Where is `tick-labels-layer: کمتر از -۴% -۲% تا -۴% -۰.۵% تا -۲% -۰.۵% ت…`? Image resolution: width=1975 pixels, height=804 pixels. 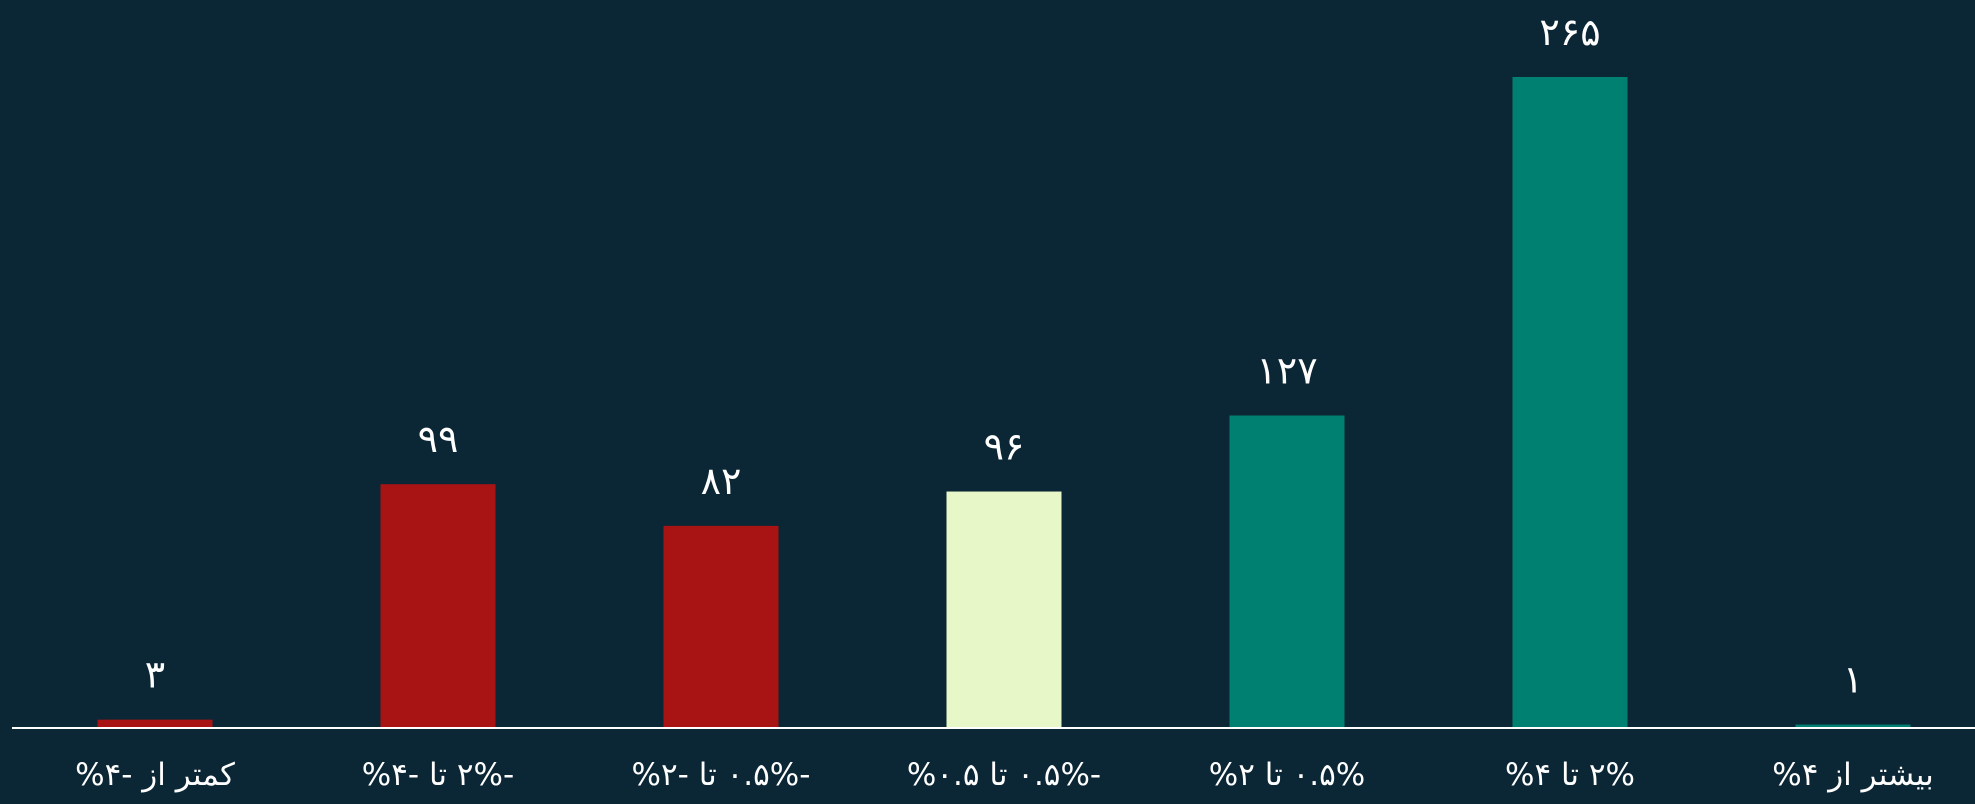
tick-labels-layer: کمتر از -۴% -۲% تا -۴% -۰.۵% تا -۲% -۰.۵% ت… is located at coordinates (1004, 775).